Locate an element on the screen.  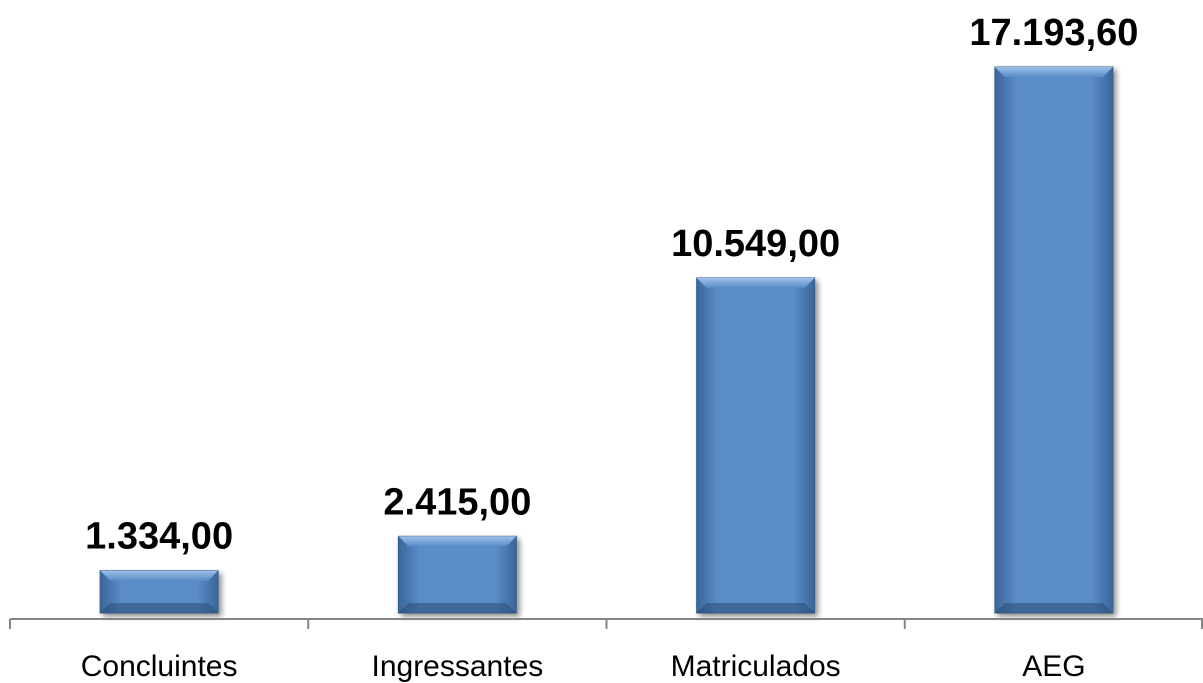
x-axis is located at coordinates (606, 623).